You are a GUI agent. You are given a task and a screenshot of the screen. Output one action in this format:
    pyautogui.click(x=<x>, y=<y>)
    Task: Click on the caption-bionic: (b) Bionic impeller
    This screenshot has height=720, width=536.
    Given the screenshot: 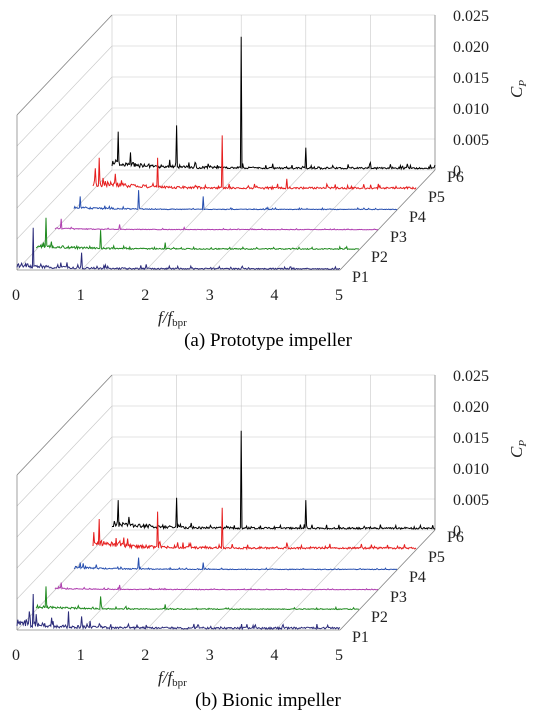 What is the action you would take?
    pyautogui.click(x=268, y=700)
    